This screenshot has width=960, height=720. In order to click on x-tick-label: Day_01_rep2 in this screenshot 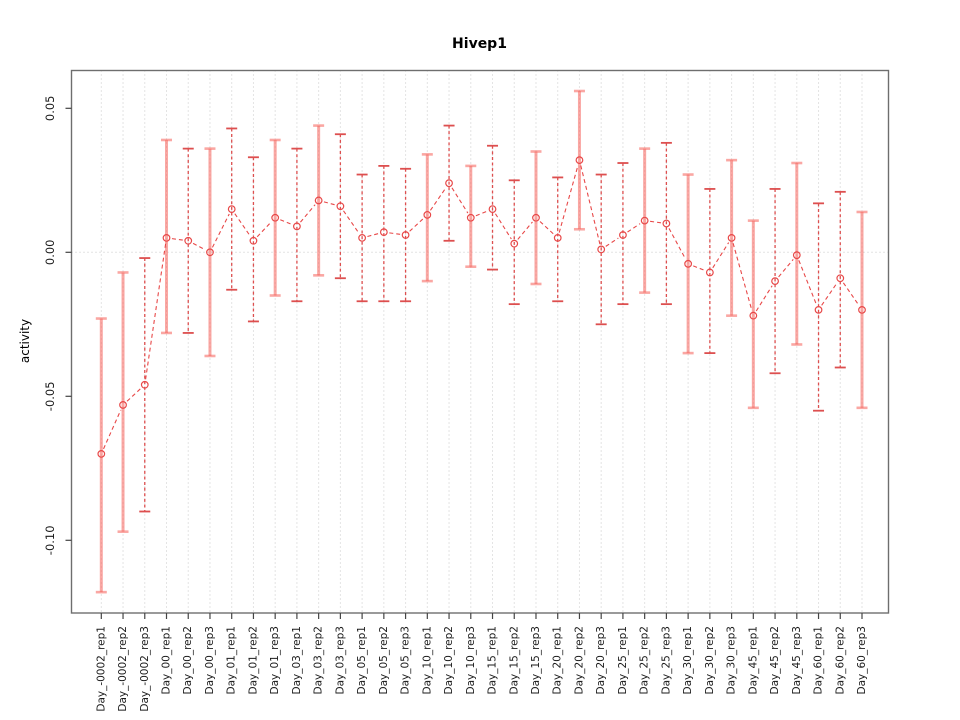, I will do `click(253, 660)`.